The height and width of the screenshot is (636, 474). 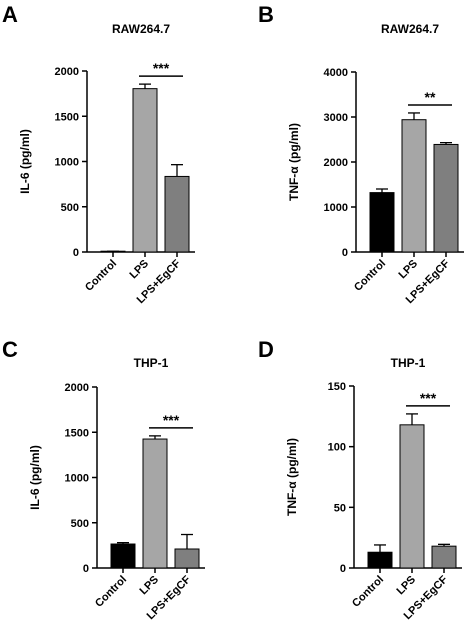 I want to click on y-tick-label: 4000, so click(x=336, y=73).